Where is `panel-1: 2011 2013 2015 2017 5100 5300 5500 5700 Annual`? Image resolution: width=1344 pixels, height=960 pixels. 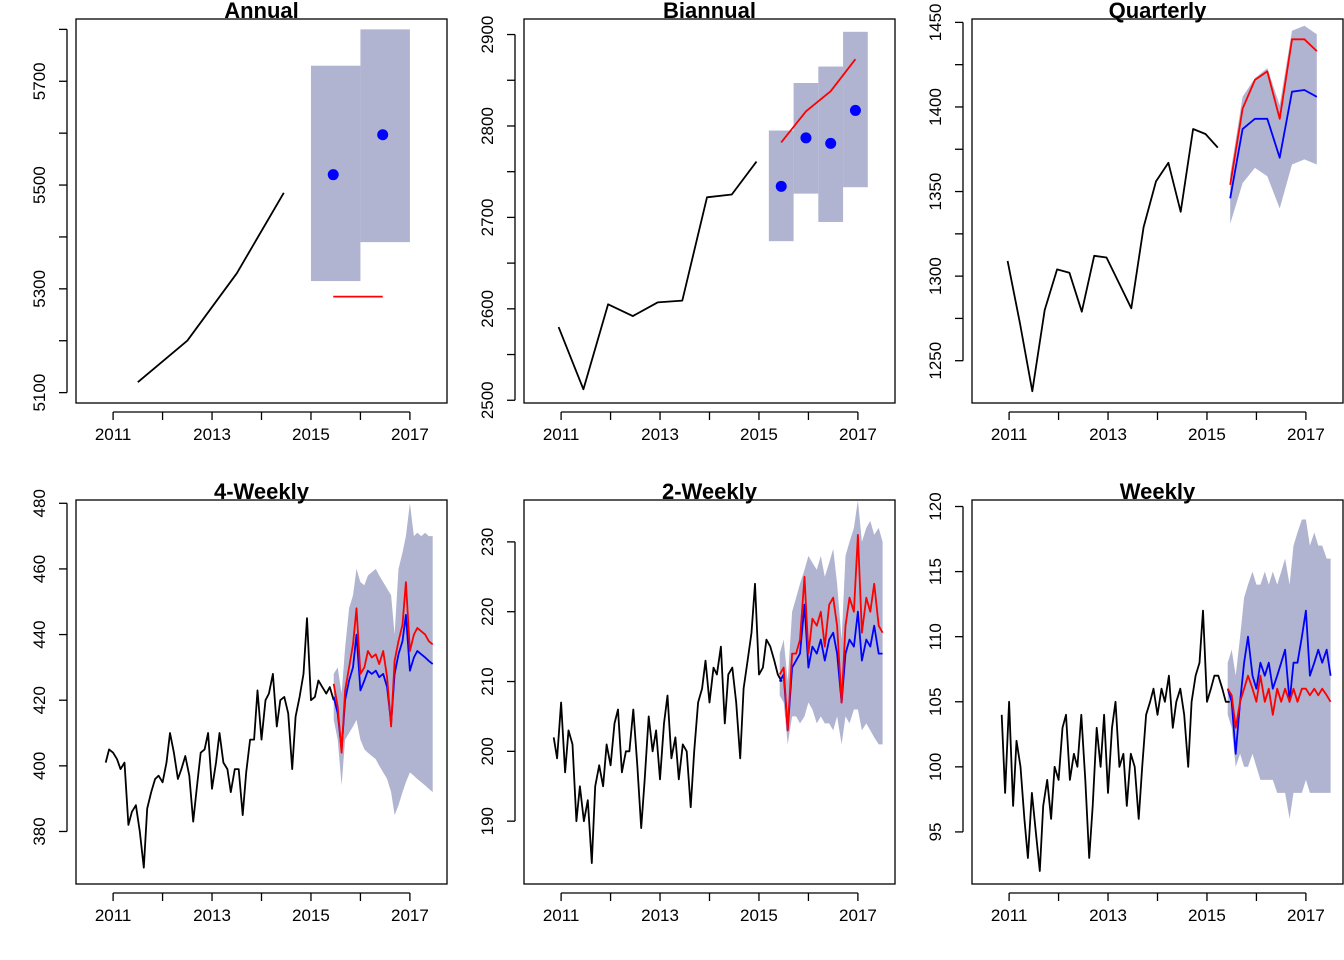
panel-1: 2011 2013 2015 2017 5100 5300 5500 5700 Annual is located at coordinates (239, 222).